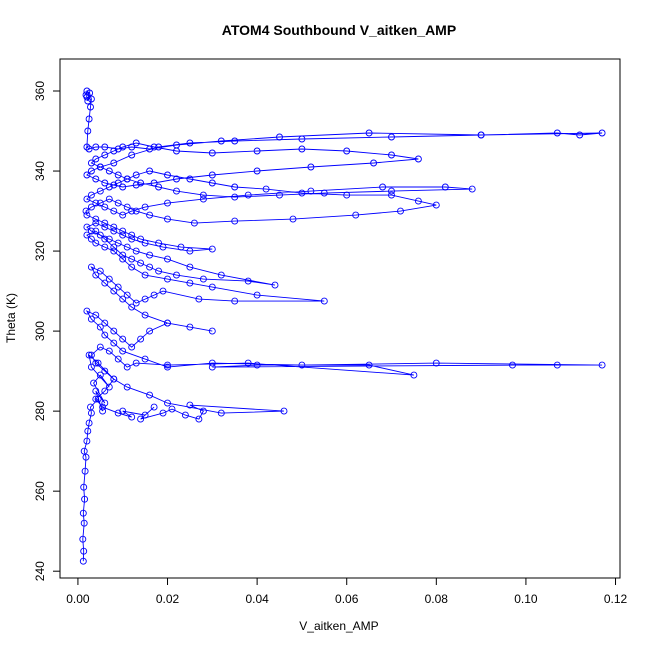  I want to click on x-tick-label: 0.02, so click(168, 599).